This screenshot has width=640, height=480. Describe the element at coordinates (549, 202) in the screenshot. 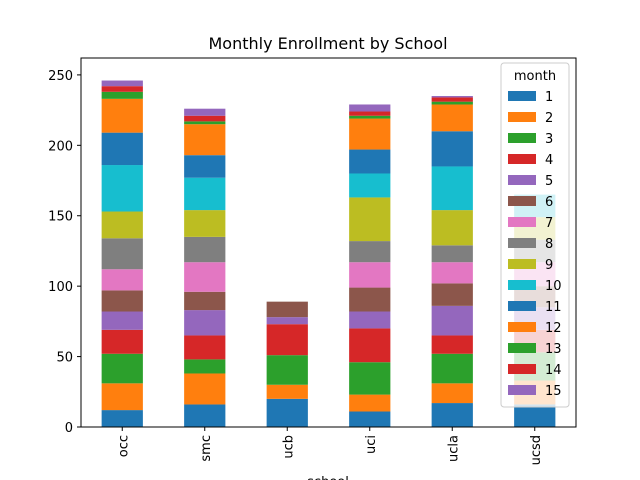

I see `legend-label-month-6: 6` at that location.